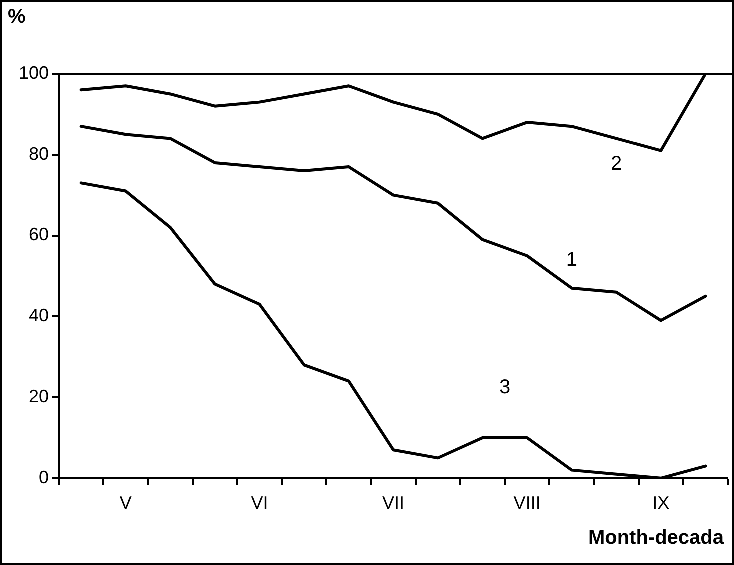 The width and height of the screenshot is (734, 565). Describe the element at coordinates (34, 72) in the screenshot. I see `y-tick-label: 100` at that location.